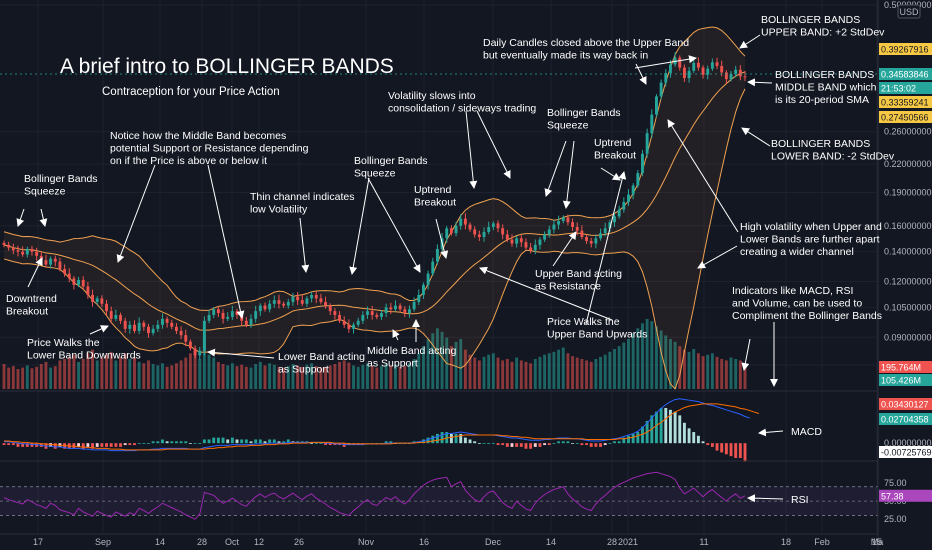 The height and width of the screenshot is (550, 932). What do you see at coordinates (877, 542) in the screenshot?
I see `time-tick-label: 15` at bounding box center [877, 542].